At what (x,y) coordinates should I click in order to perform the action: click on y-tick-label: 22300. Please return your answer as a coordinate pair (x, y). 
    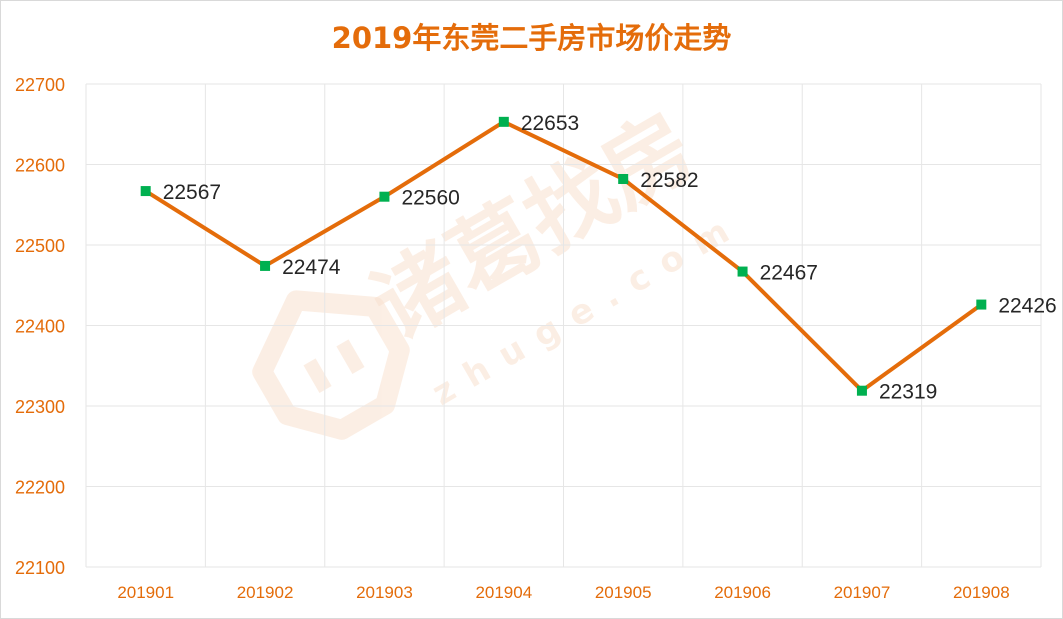
    Looking at the image, I should click on (40, 407).